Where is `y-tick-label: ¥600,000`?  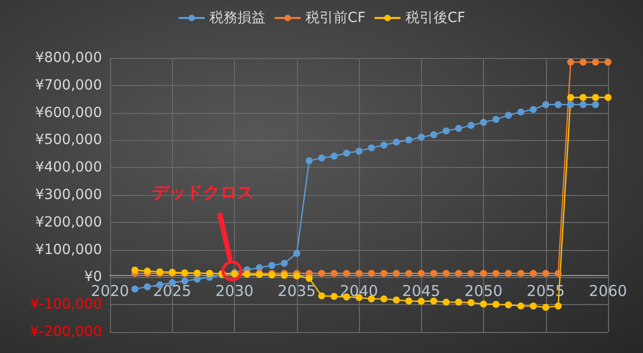
y-tick-label: ¥600,000 is located at coordinates (68, 112).